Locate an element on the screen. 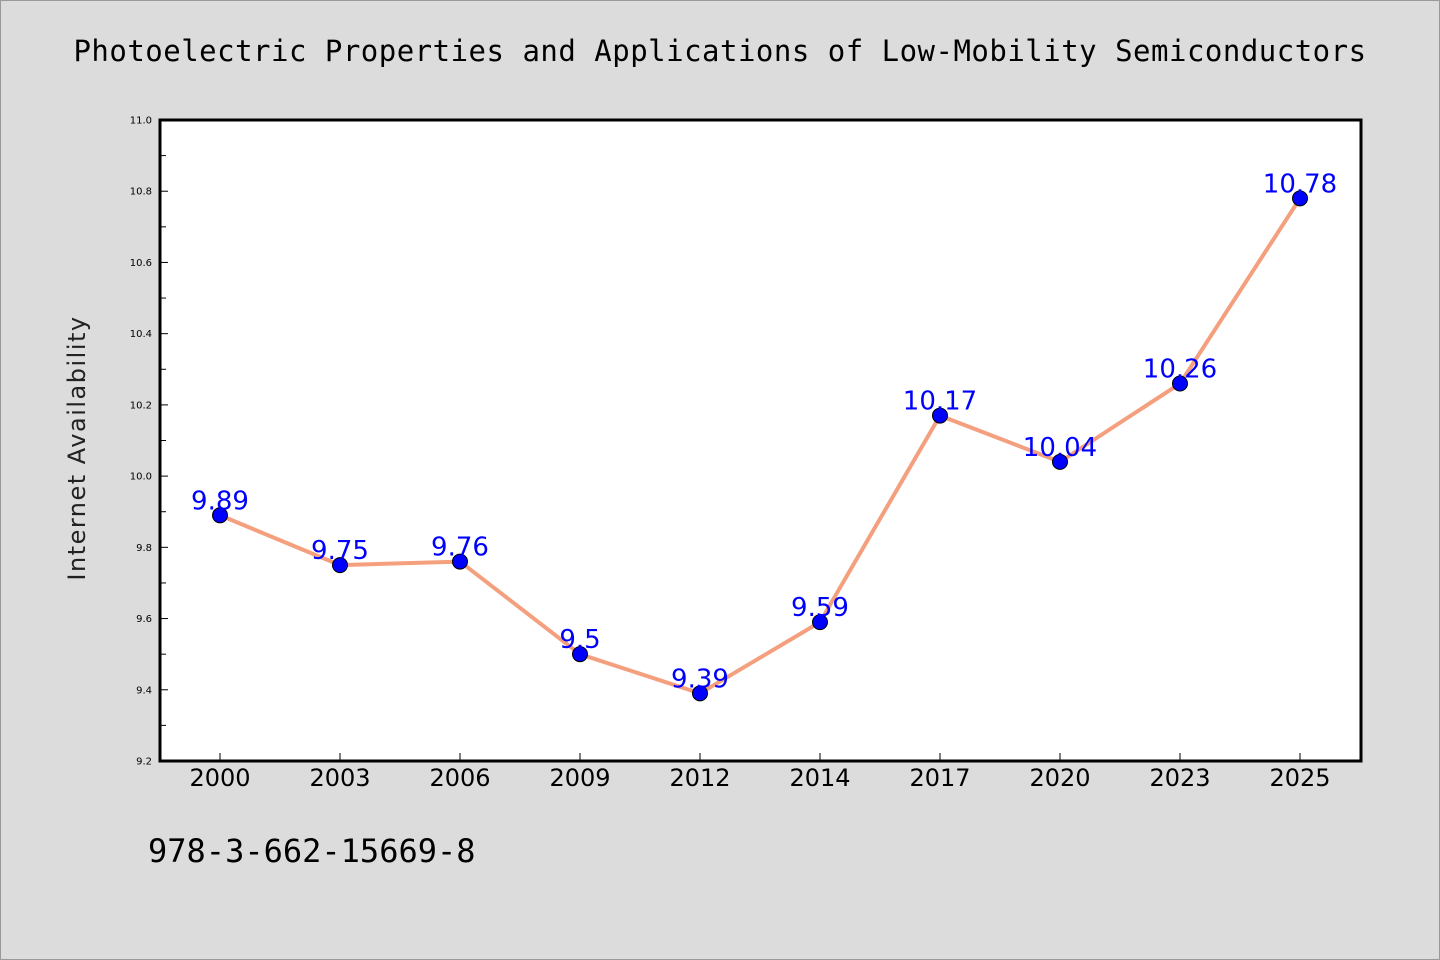  data-label: 9.39 is located at coordinates (700, 679).